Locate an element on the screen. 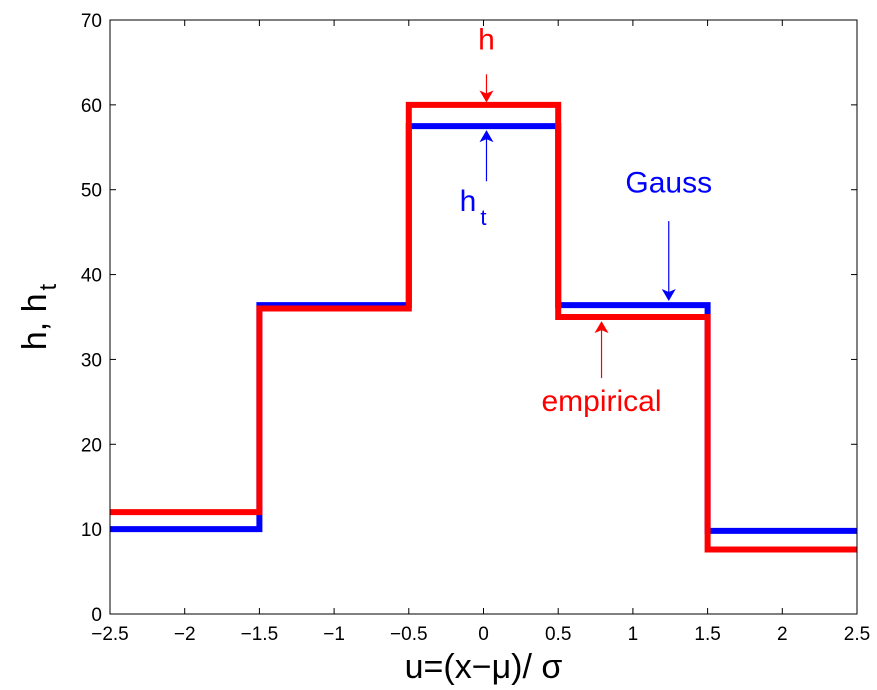  annotation-label: empirical is located at coordinates (602, 401).